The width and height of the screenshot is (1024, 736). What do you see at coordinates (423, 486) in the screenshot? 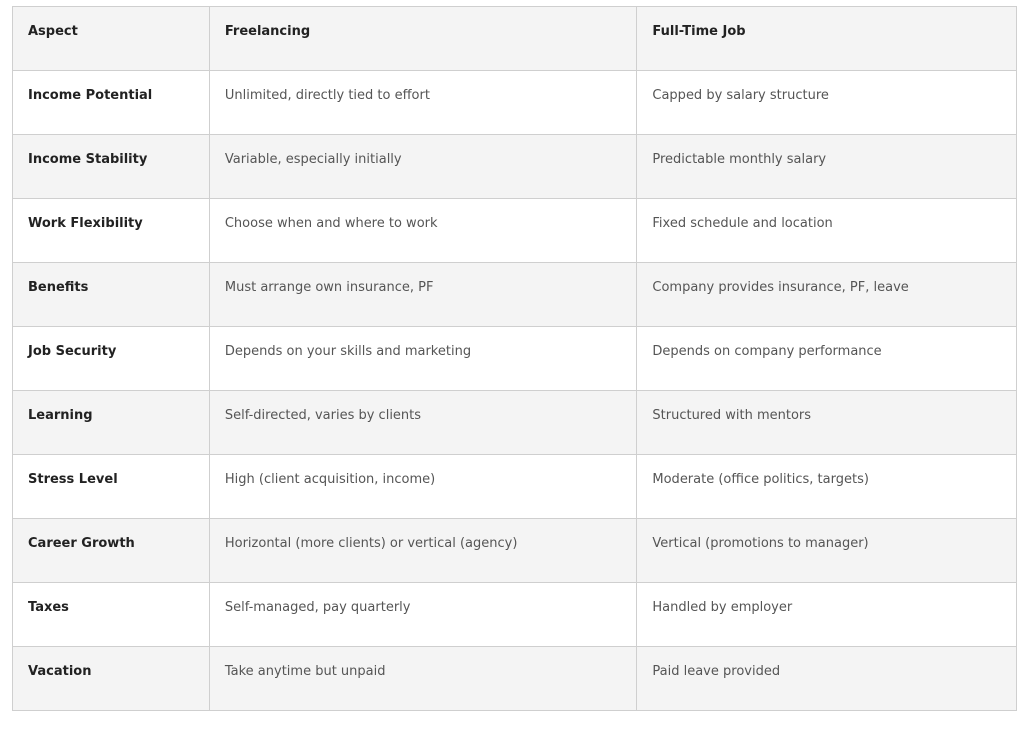
I see `freelancing-cell: High (client acquisition, income)` at bounding box center [423, 486].